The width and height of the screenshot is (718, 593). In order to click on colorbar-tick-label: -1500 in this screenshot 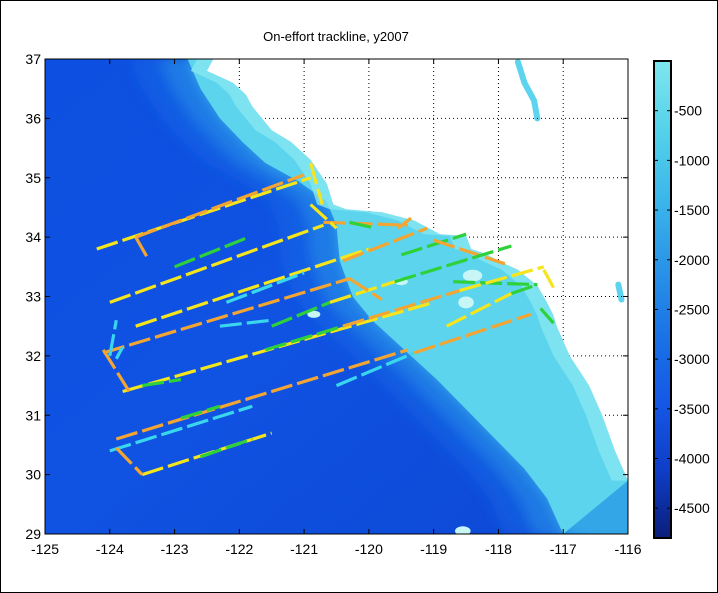, I will do `click(692, 210)`.